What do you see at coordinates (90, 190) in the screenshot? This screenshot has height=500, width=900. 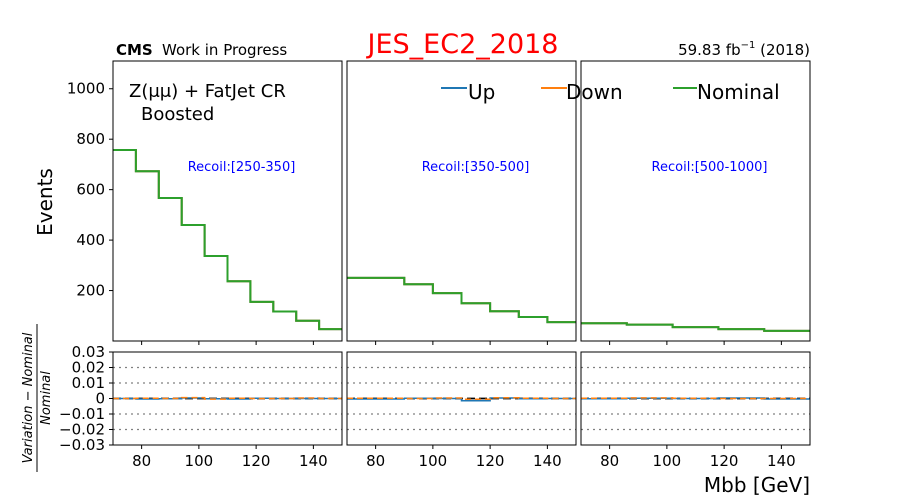 I see `y-tick-label: 600` at bounding box center [90, 190].